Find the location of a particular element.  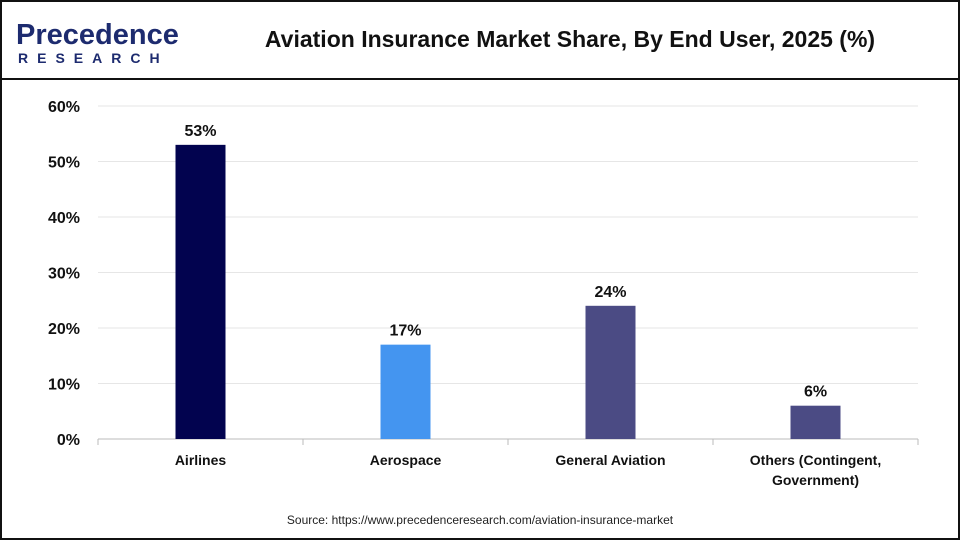

y-tick-label: 0% is located at coordinates (68, 440).